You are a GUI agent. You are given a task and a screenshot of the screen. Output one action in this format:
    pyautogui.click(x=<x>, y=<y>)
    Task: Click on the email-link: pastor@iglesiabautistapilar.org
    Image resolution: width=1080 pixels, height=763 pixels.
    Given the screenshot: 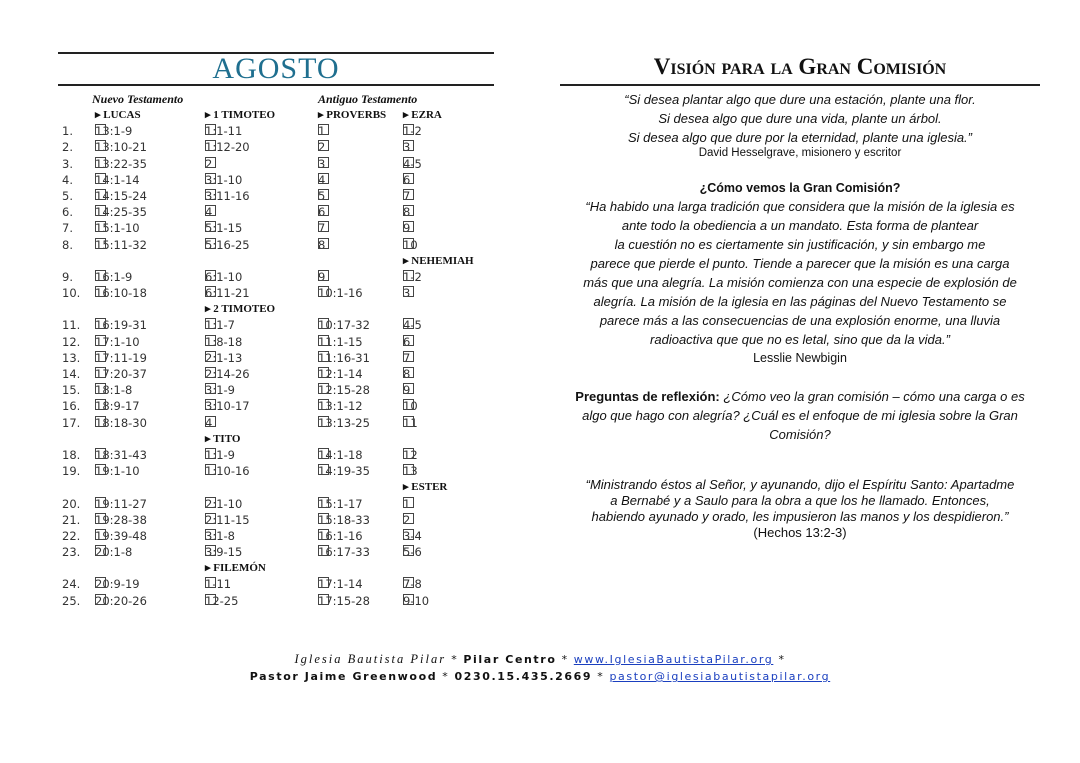 What is the action you would take?
    pyautogui.click(x=720, y=676)
    